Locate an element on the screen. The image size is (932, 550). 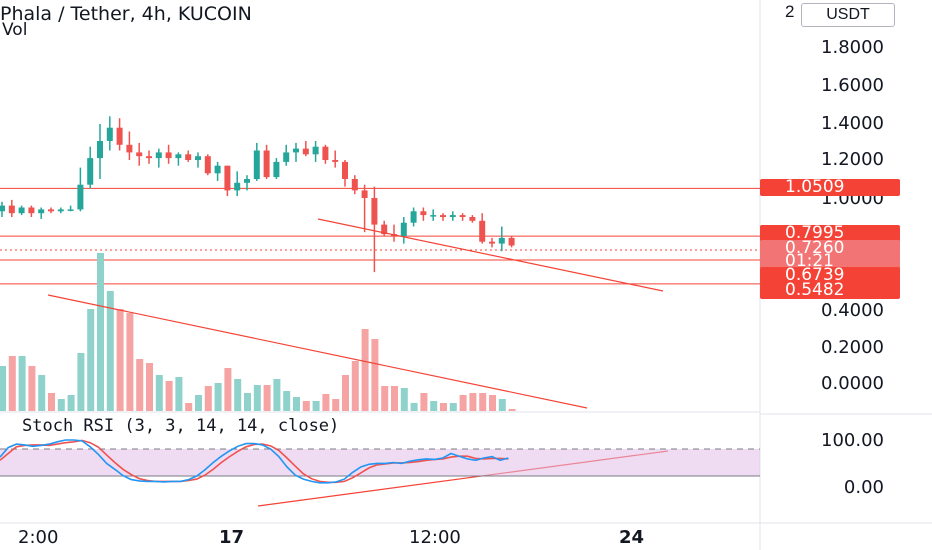
time-axis-label: 12:00 is located at coordinates (435, 537).